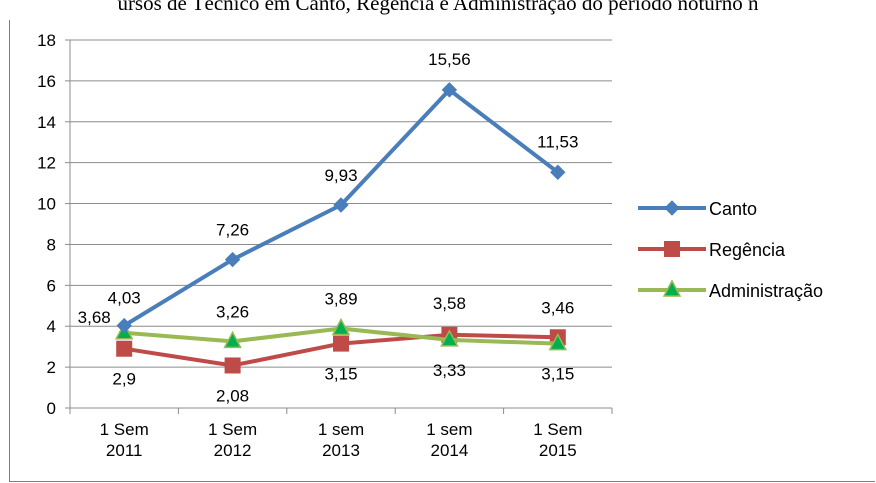 The width and height of the screenshot is (876, 483). Describe the element at coordinates (51, 367) in the screenshot. I see `y-tick-label: 2` at that location.